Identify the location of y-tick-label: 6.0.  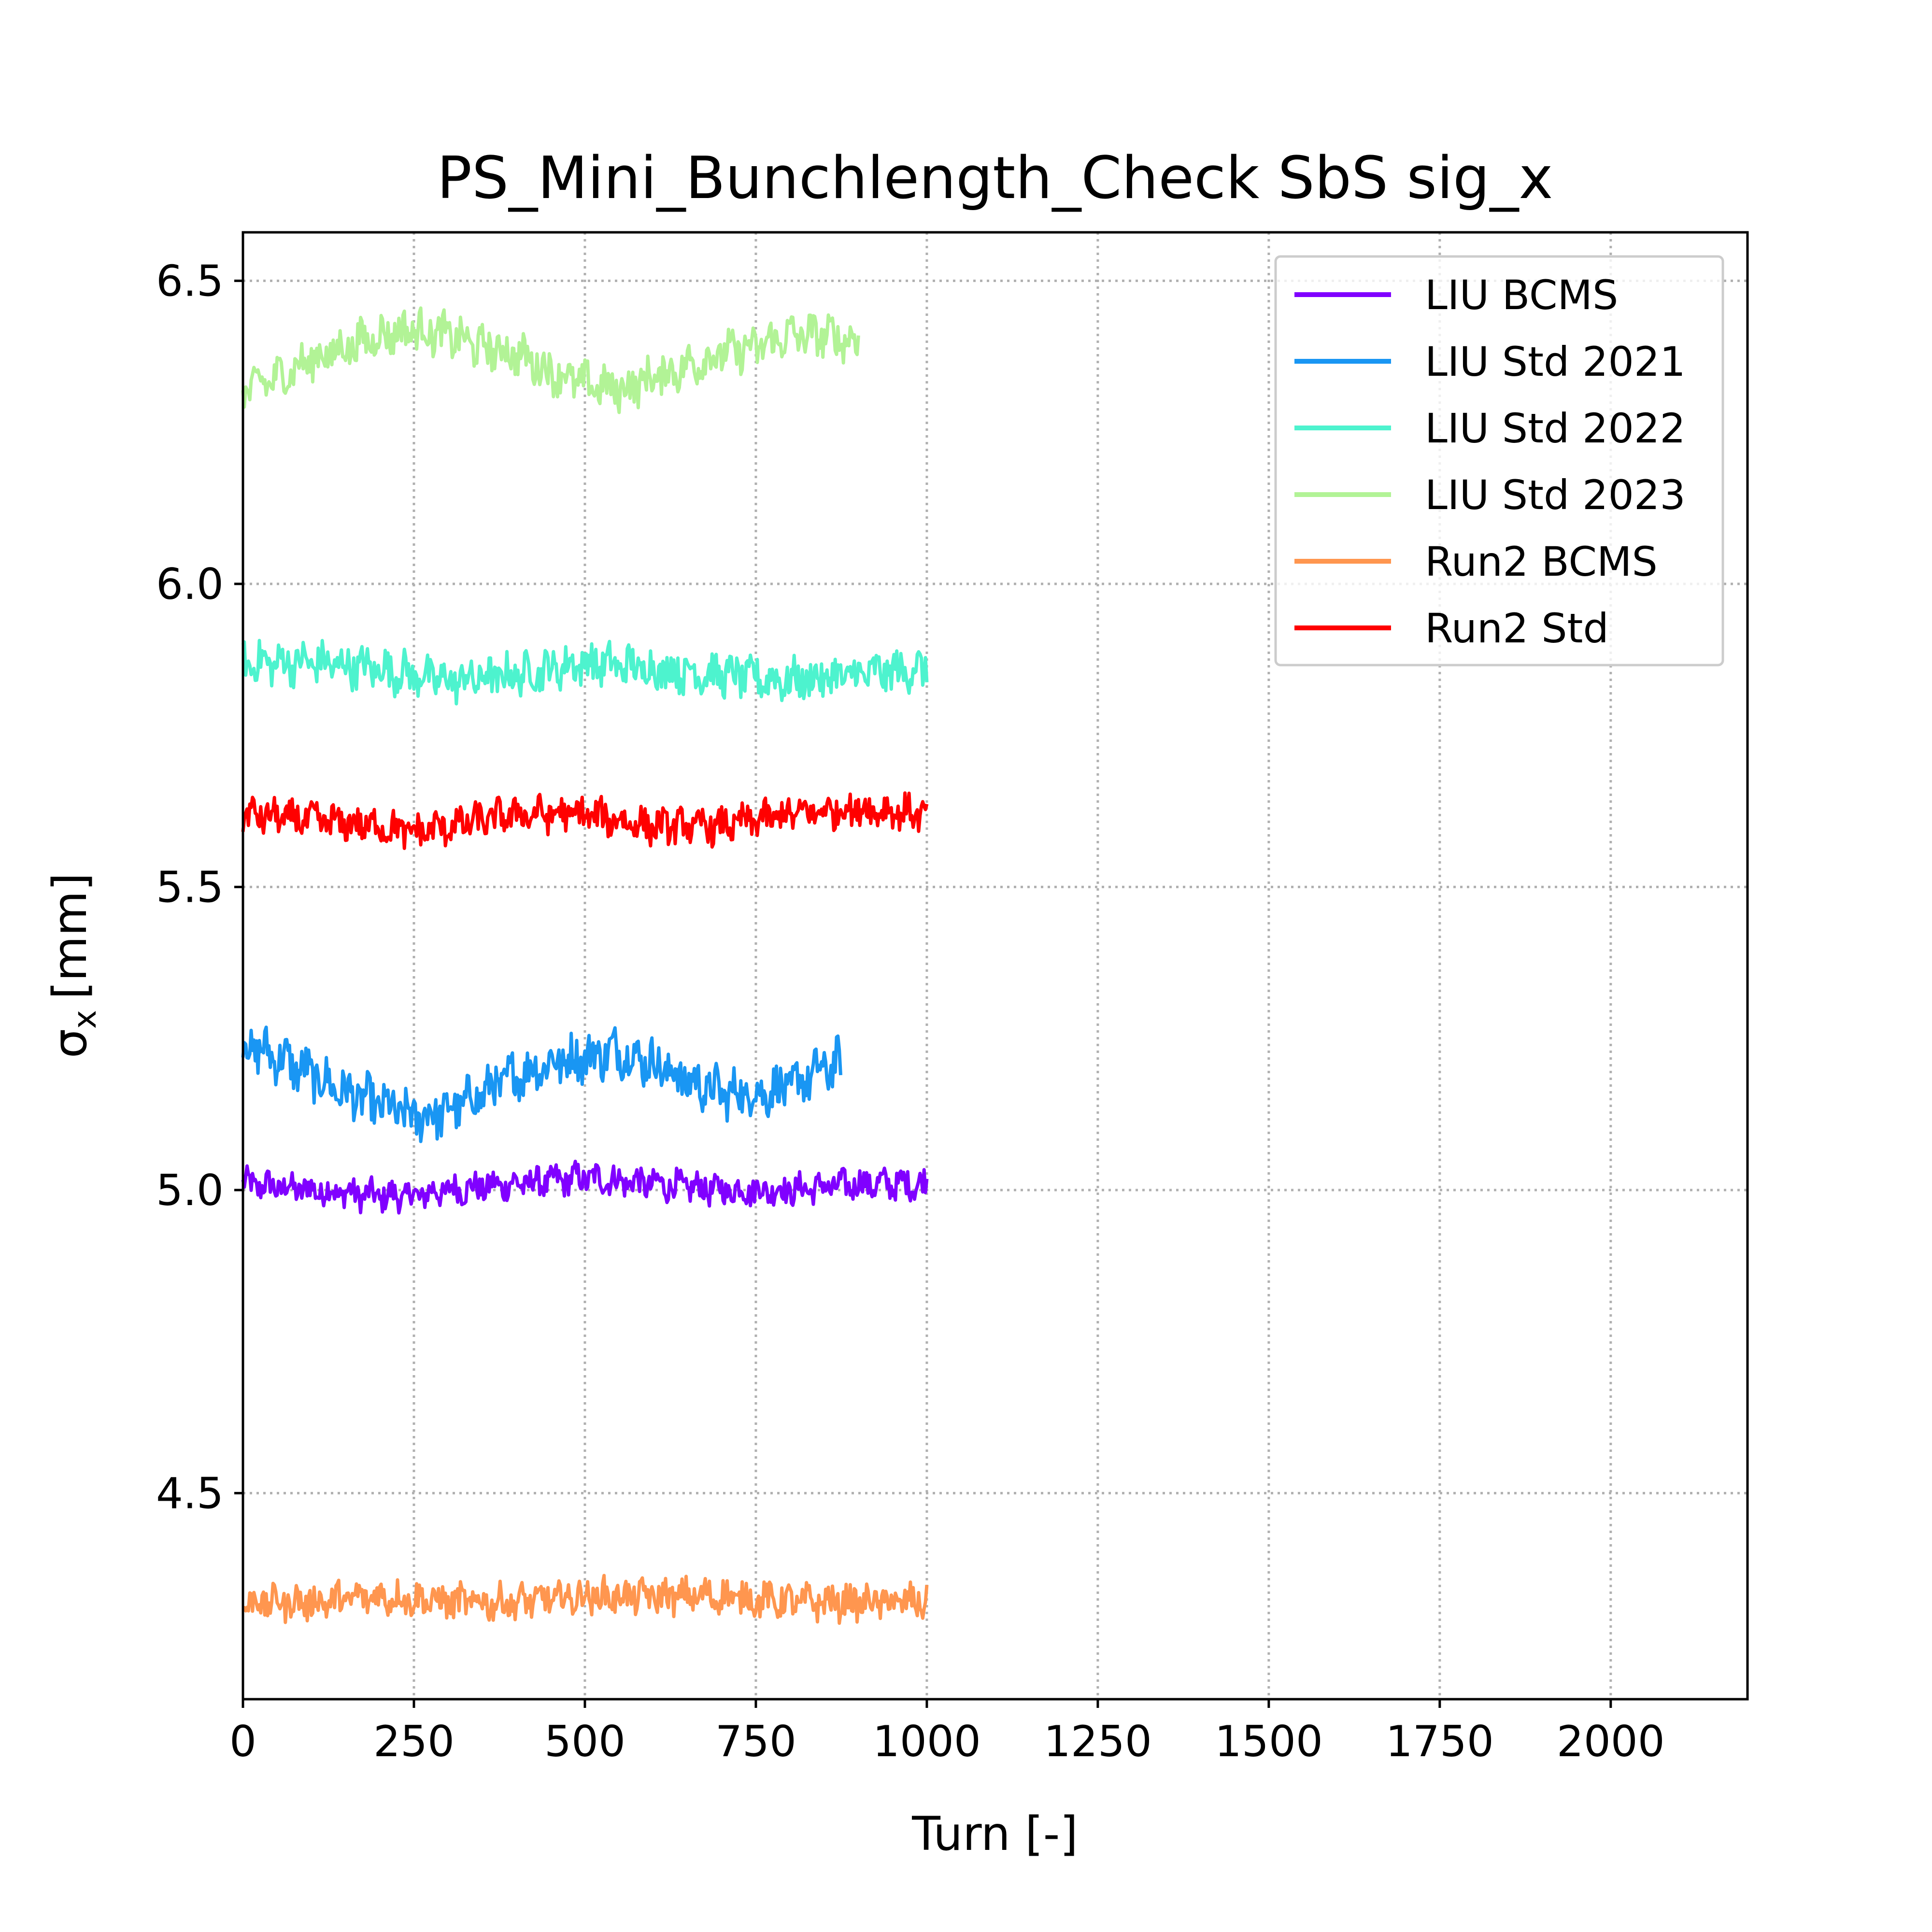
(190, 584).